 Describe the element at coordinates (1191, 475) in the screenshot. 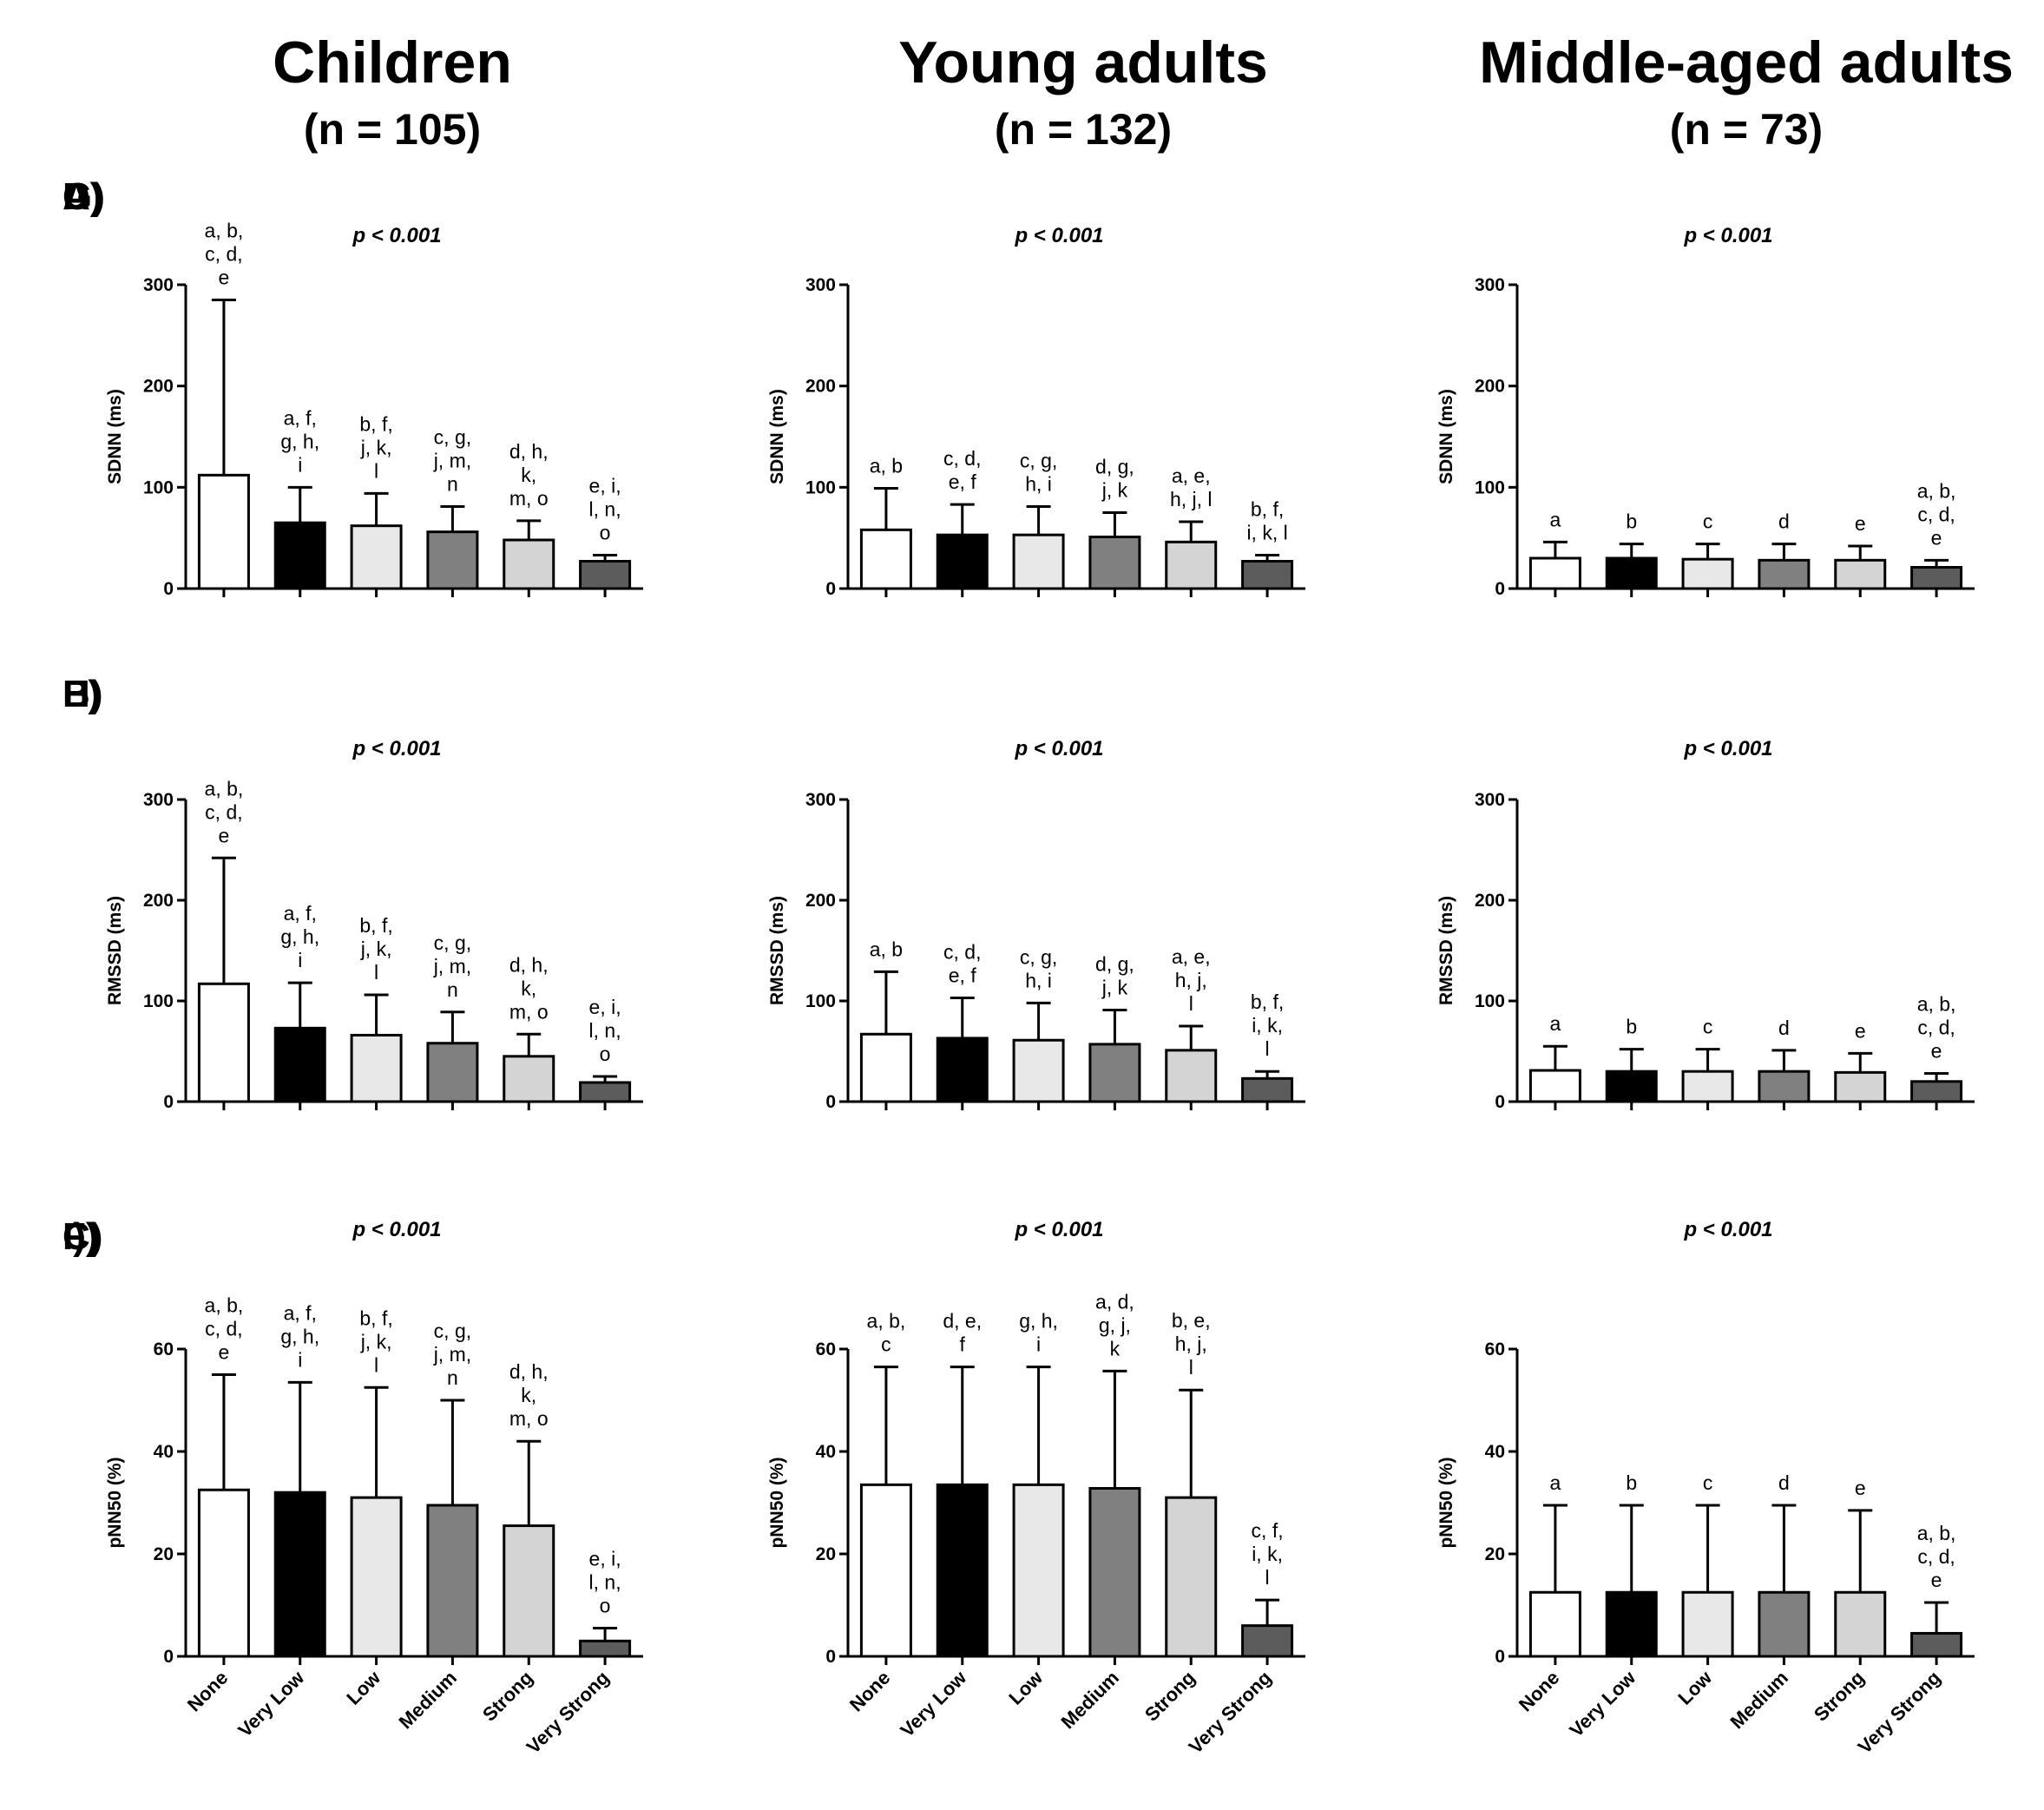

I see `significance-letters: a, e,` at that location.